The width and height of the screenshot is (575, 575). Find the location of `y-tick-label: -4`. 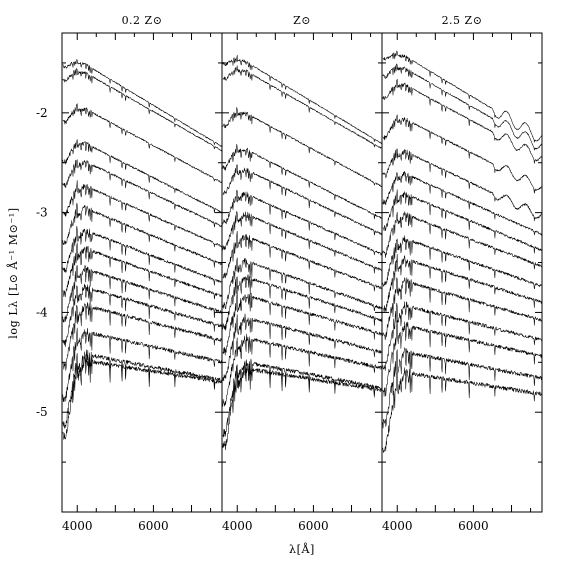

y-tick-label: -4 is located at coordinates (42, 312).